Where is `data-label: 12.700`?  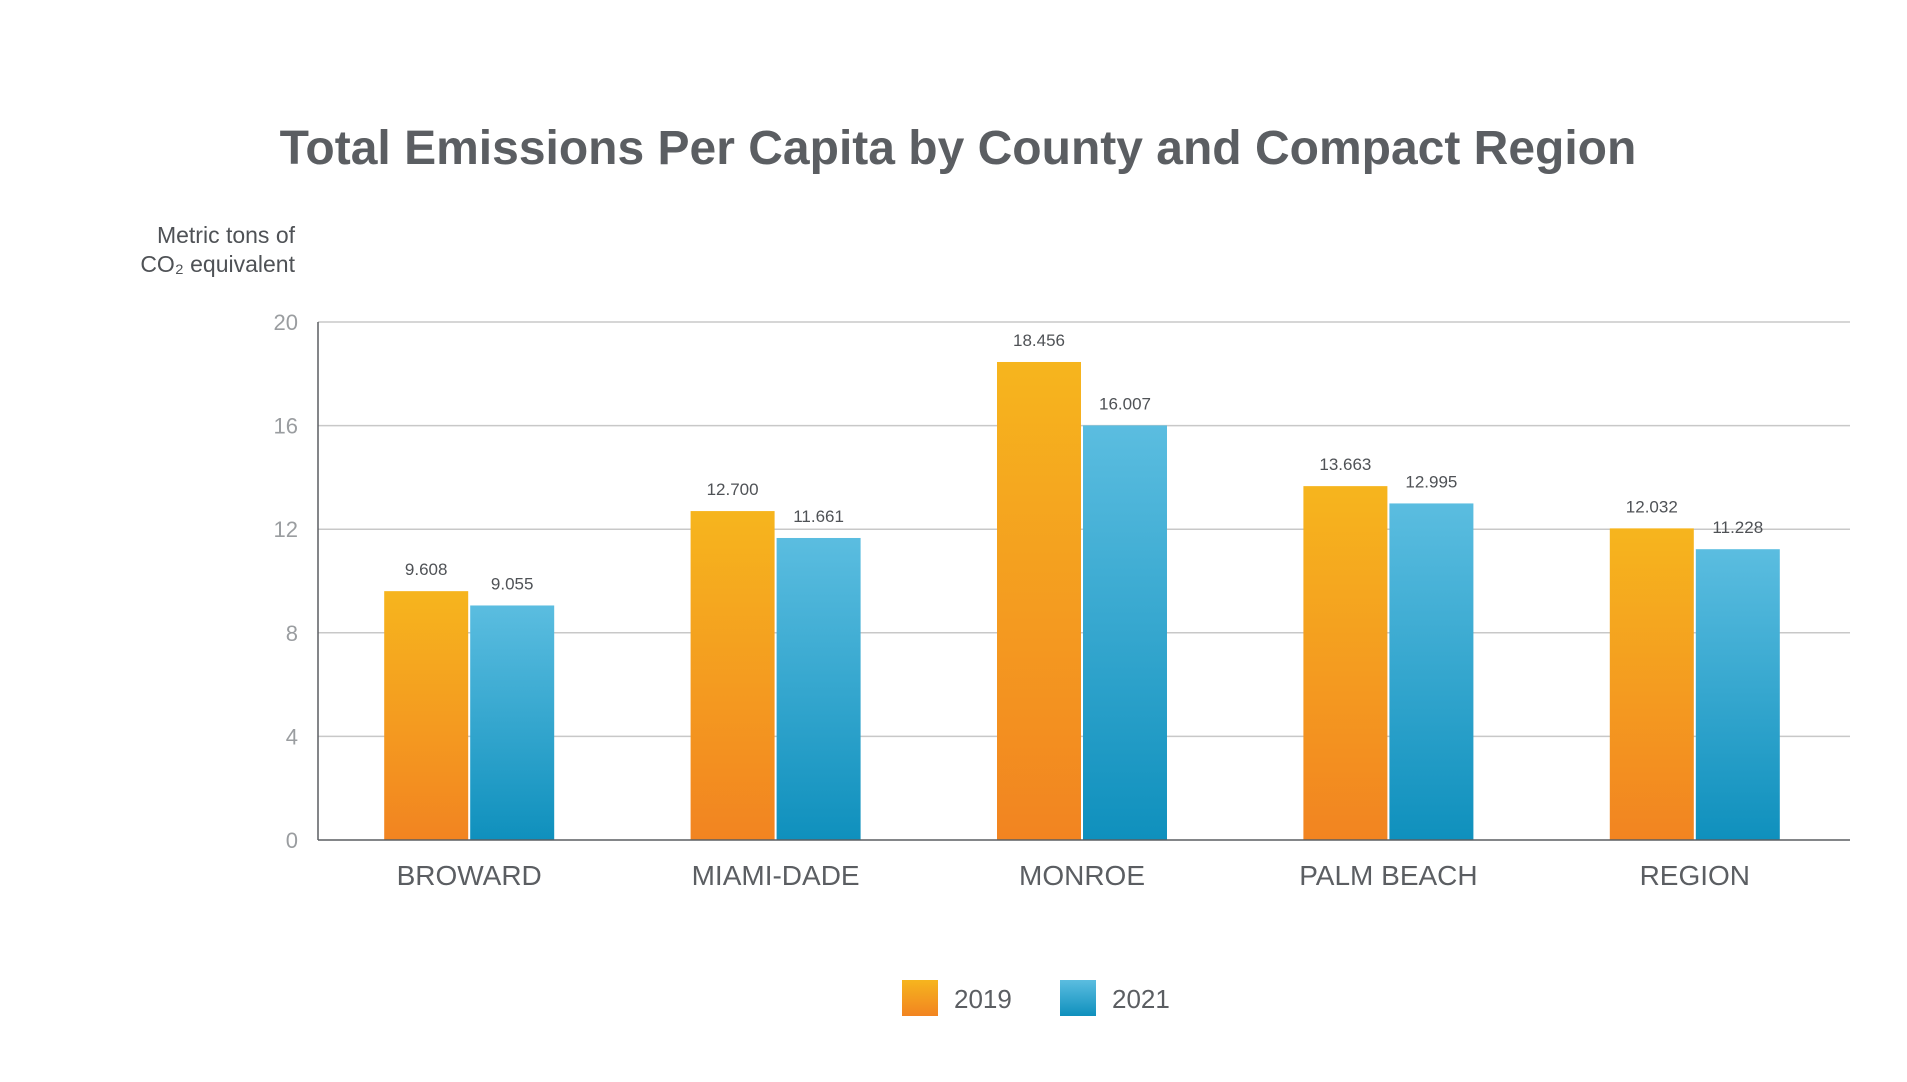
data-label: 12.700 is located at coordinates (733, 489).